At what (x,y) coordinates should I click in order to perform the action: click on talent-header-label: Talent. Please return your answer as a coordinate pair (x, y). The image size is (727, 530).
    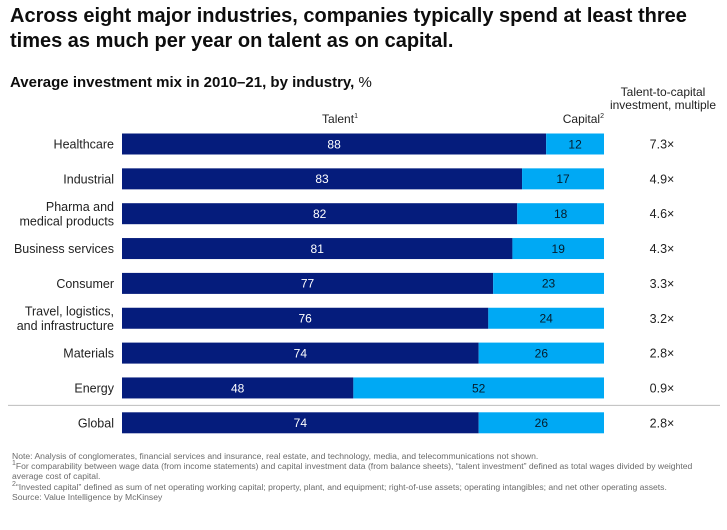
    Looking at the image, I should click on (338, 119).